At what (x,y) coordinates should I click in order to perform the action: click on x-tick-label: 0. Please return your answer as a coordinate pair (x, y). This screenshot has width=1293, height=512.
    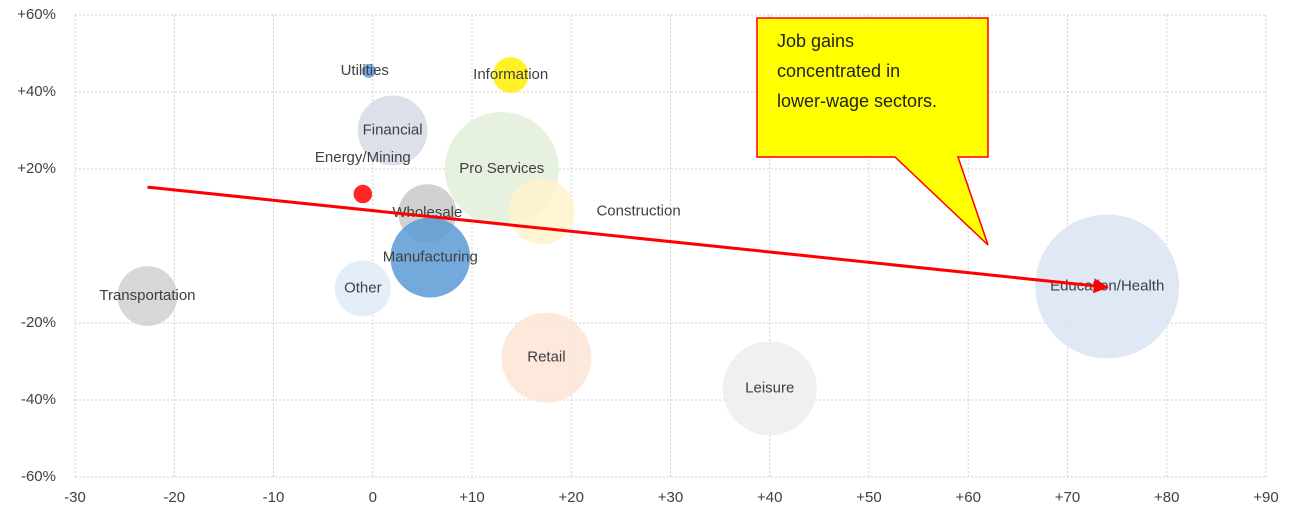
    Looking at the image, I should click on (373, 497).